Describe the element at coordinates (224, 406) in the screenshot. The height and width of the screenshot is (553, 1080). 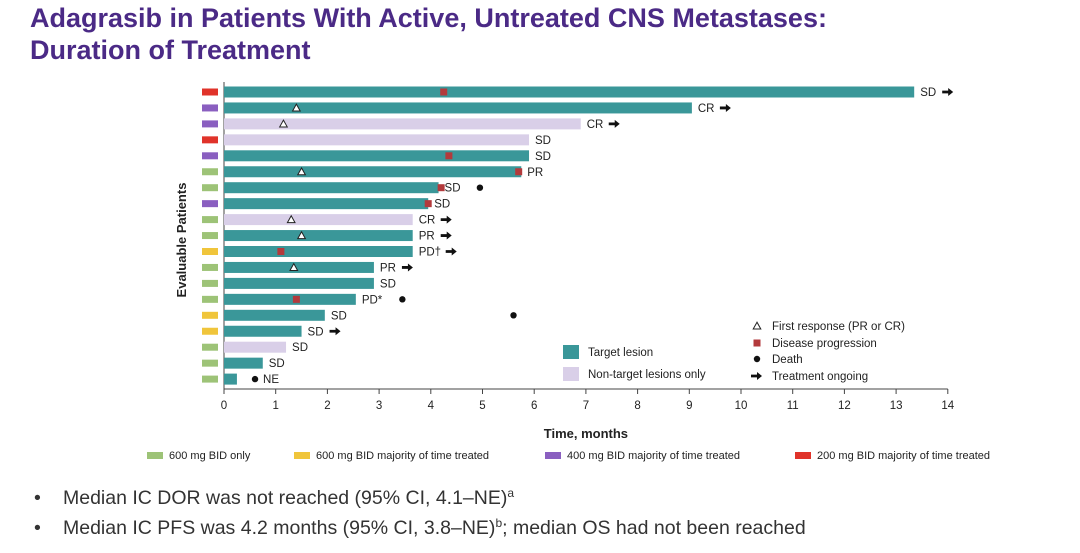
I see `x-tick-label: 0` at that location.